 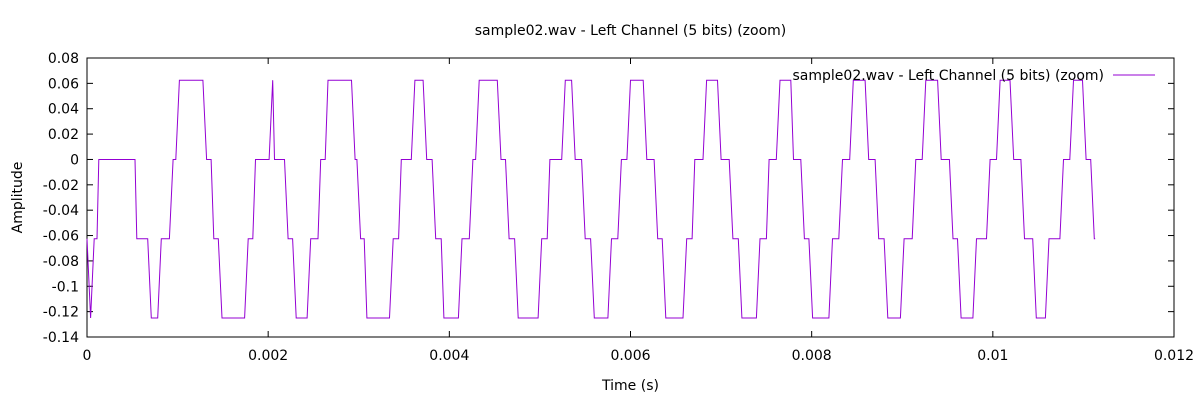 I want to click on y-tick-label: -0.02, so click(x=61, y=186).